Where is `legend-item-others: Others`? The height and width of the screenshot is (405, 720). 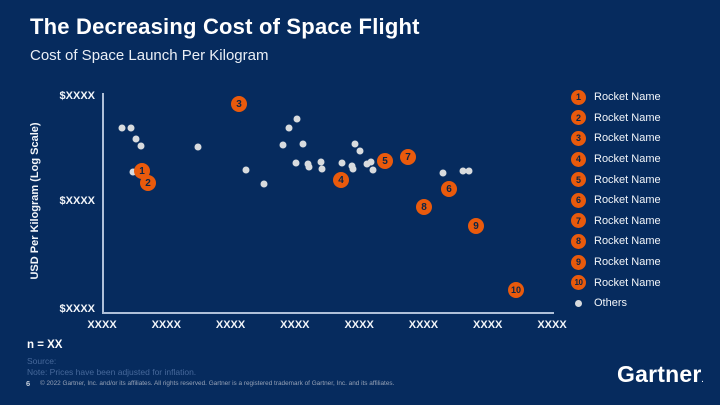 legend-item-others: Others is located at coordinates (643, 303).